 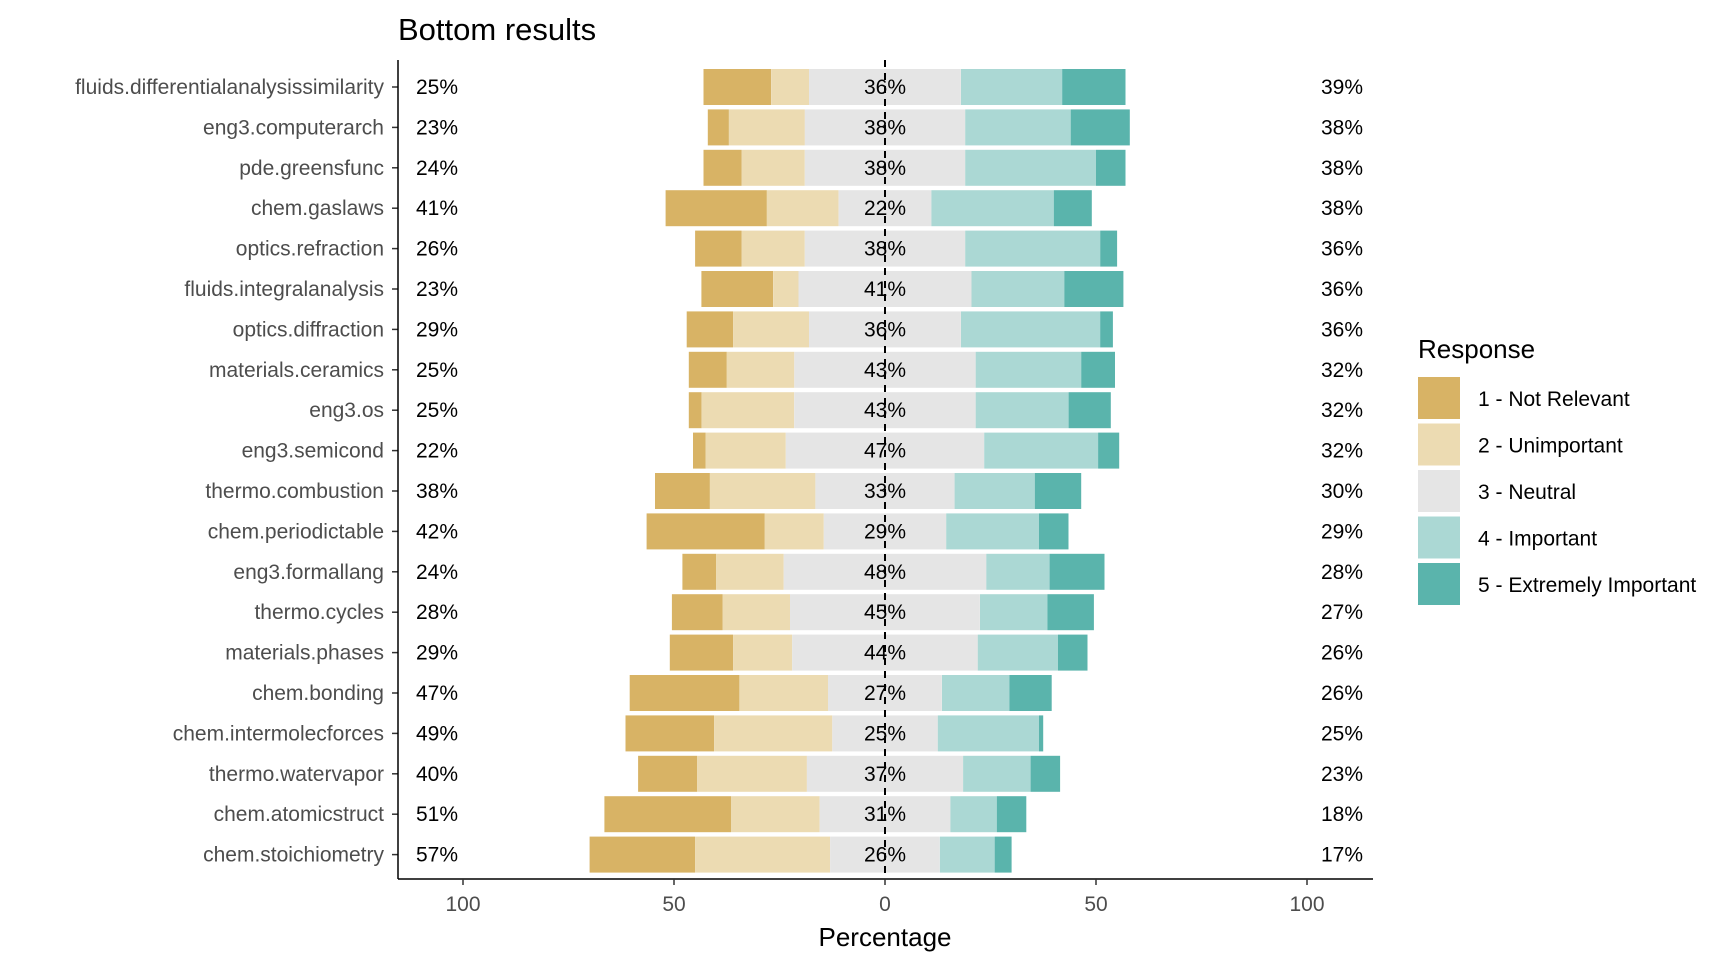 I want to click on legend-title: Response, so click(x=1476, y=349).